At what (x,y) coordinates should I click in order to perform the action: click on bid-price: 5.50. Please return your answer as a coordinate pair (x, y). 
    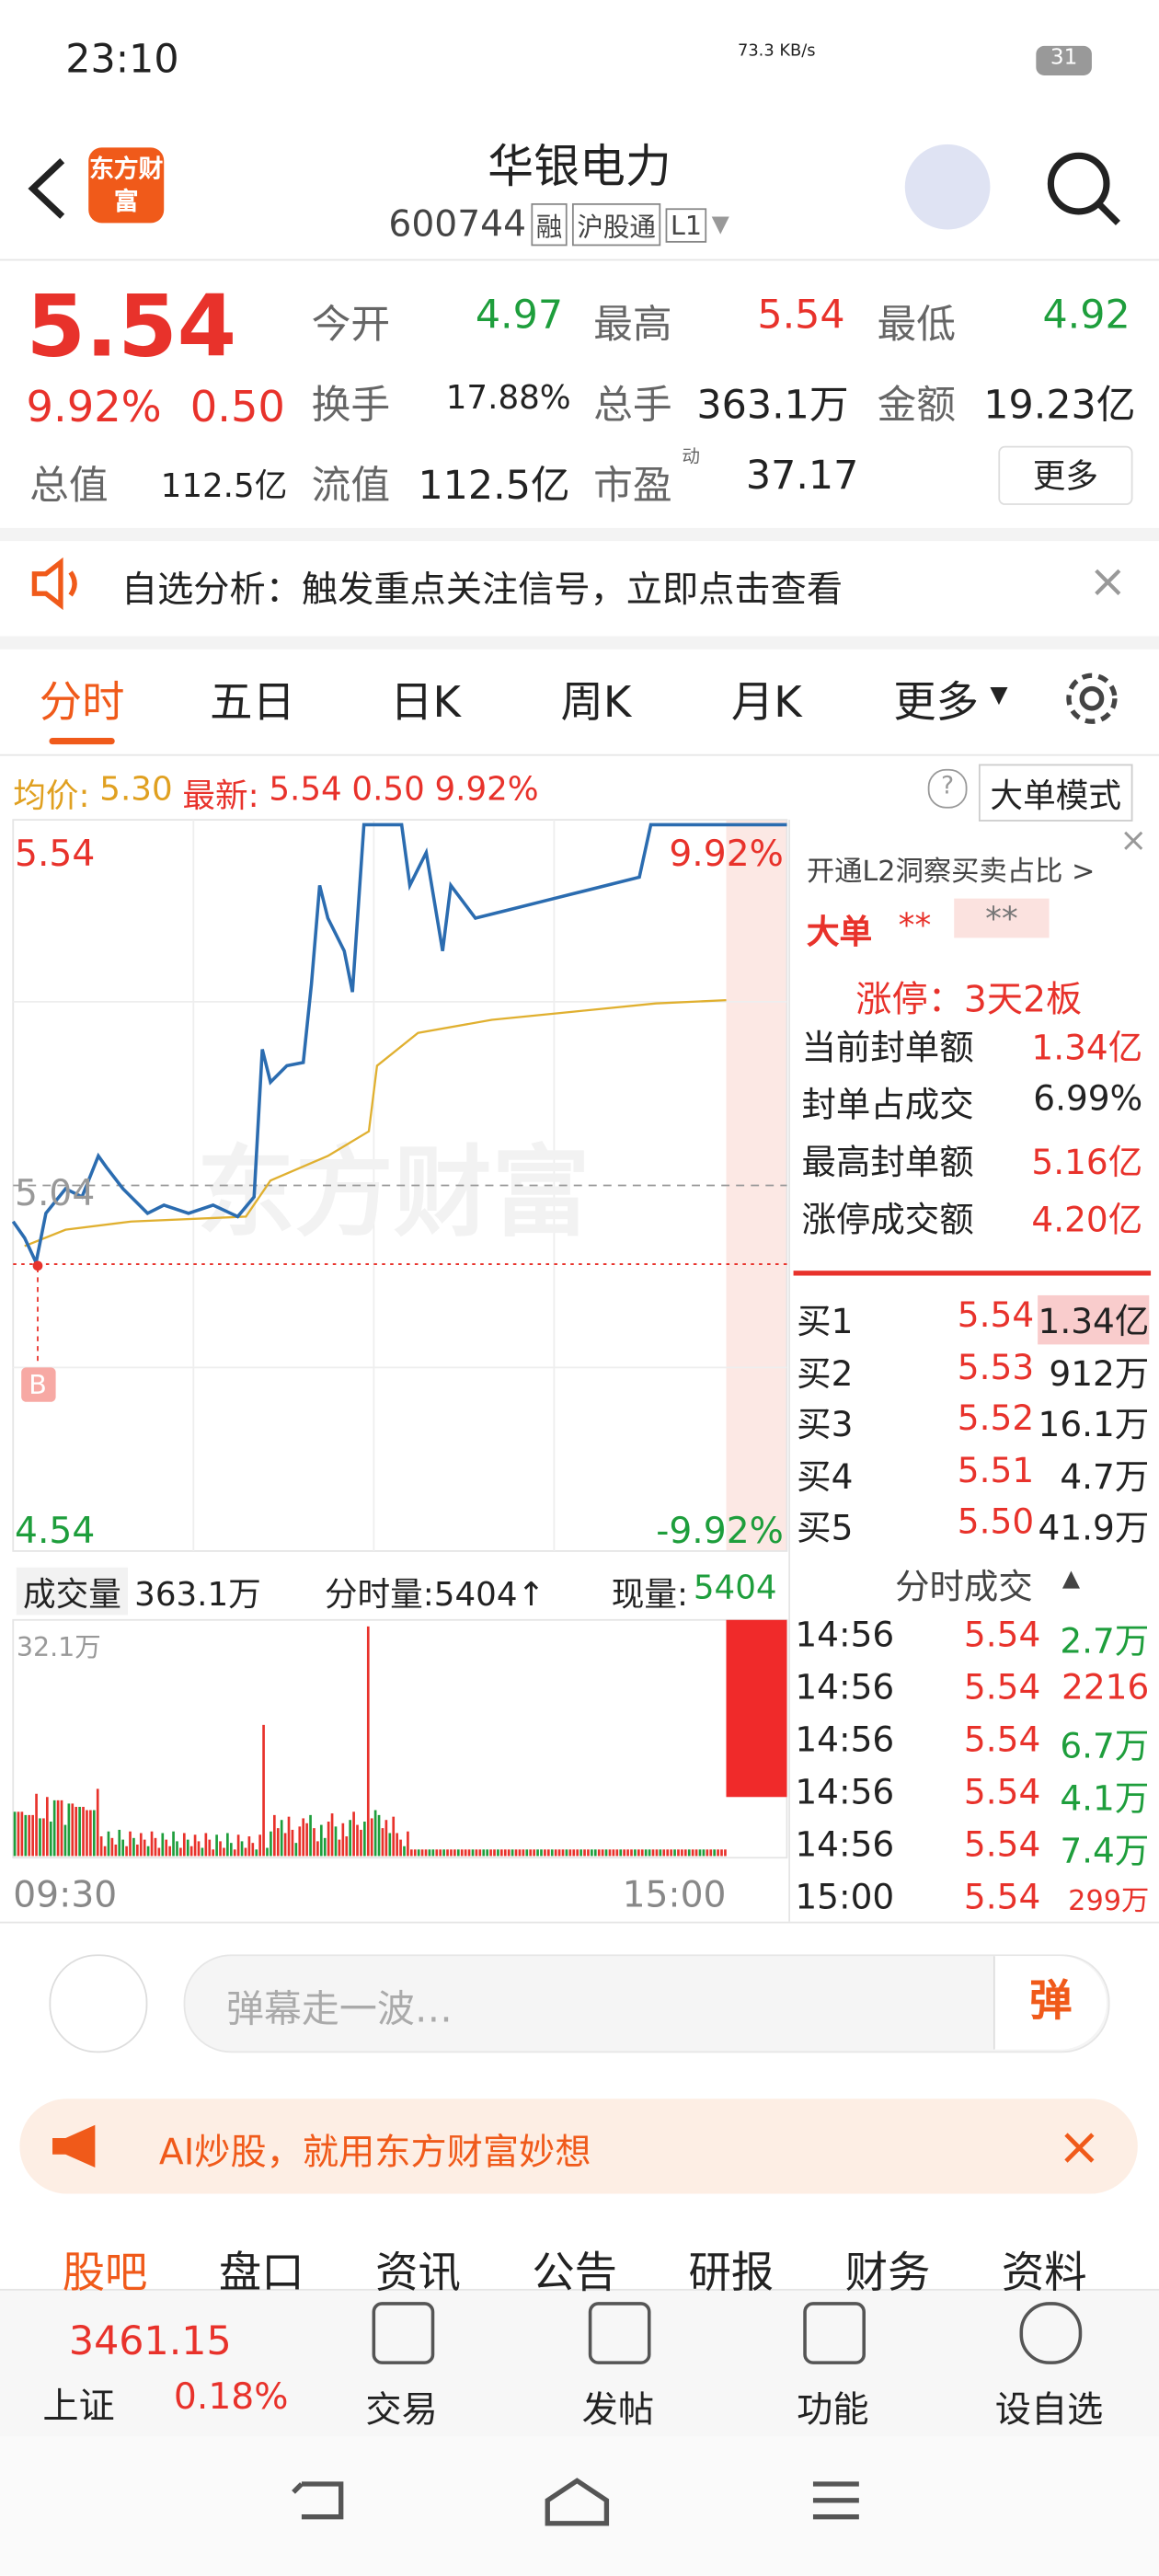
    Looking at the image, I should click on (996, 1521).